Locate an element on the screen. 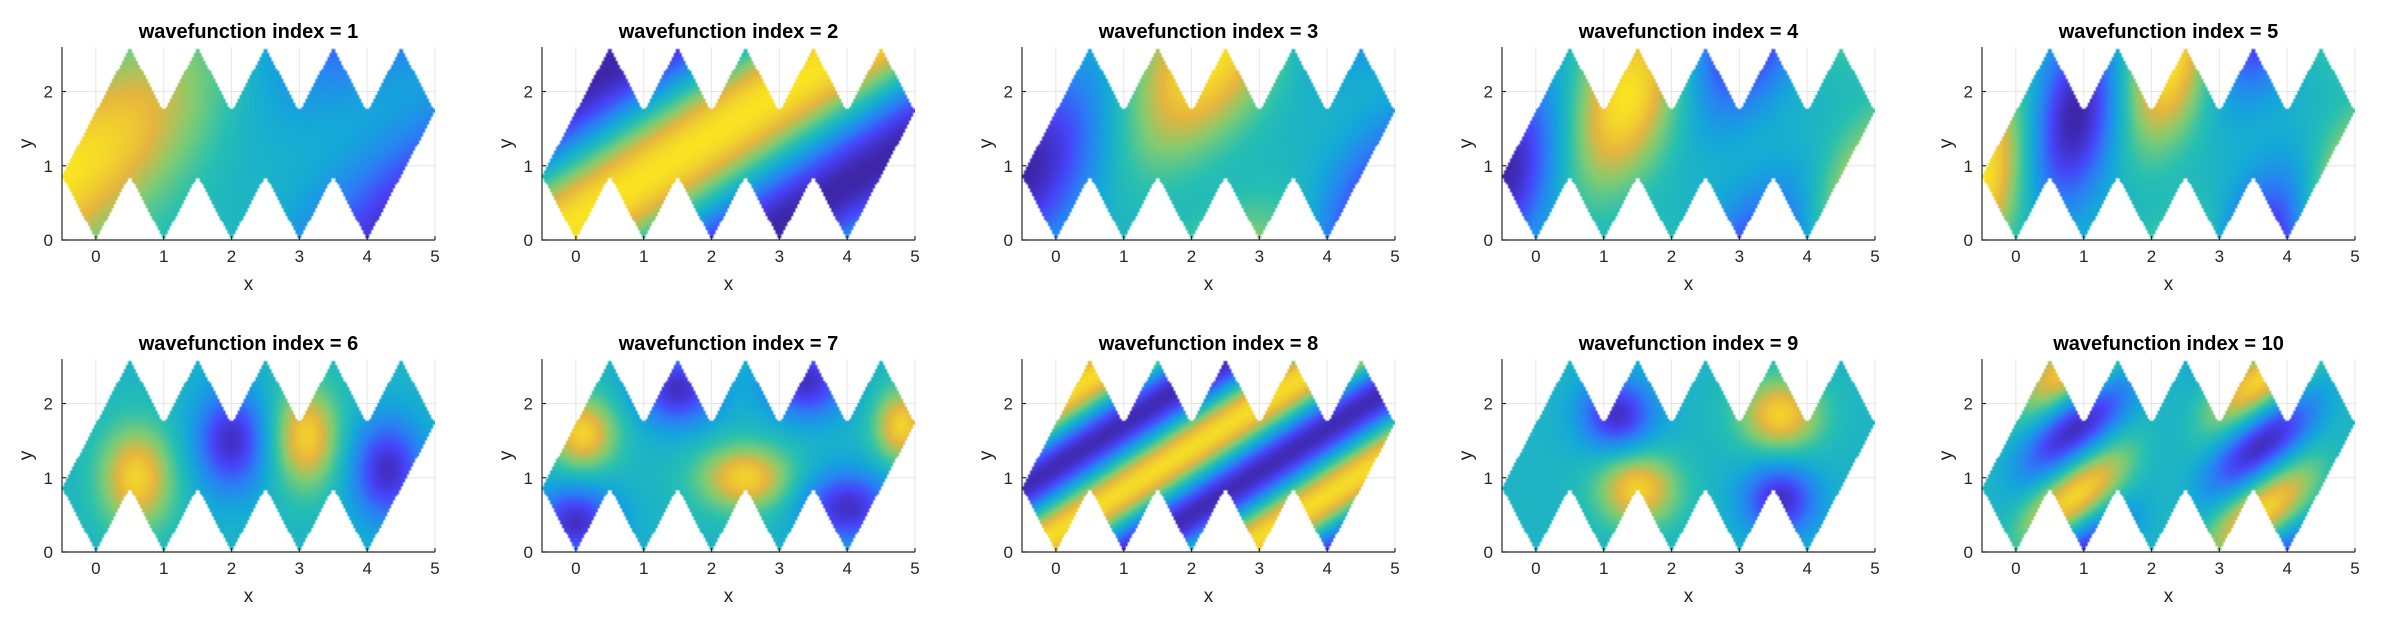  subplot-10: 0 1 2 3 4 5 0 1 2 wavefunction index = 10 x y is located at coordinates (2148, 470).